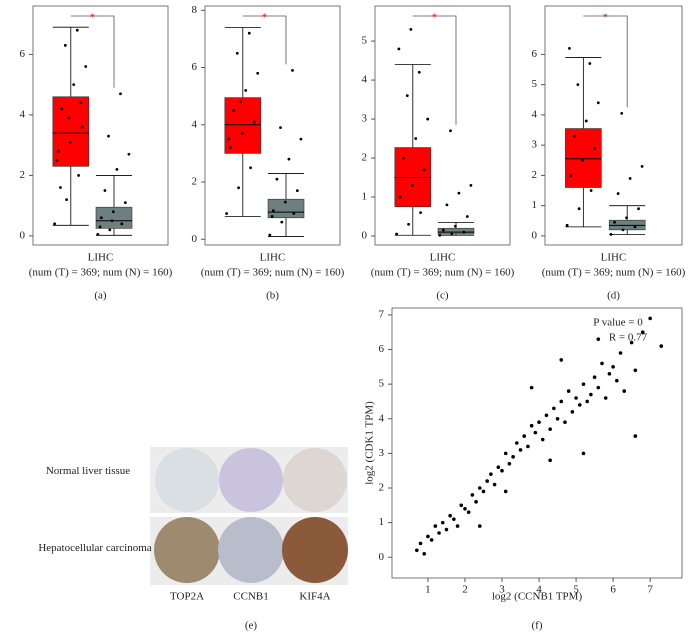 This screenshot has height=642, width=688. Describe the element at coordinates (365, 119) in the screenshot. I see `y-tick-label: 3` at that location.